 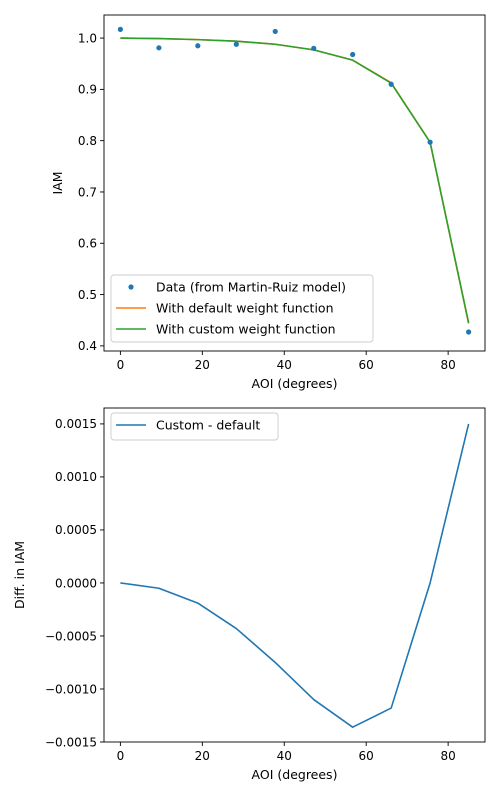 What do you see at coordinates (121, 365) in the screenshot?
I see `chart-0-x-tick-label-0: 0` at bounding box center [121, 365].